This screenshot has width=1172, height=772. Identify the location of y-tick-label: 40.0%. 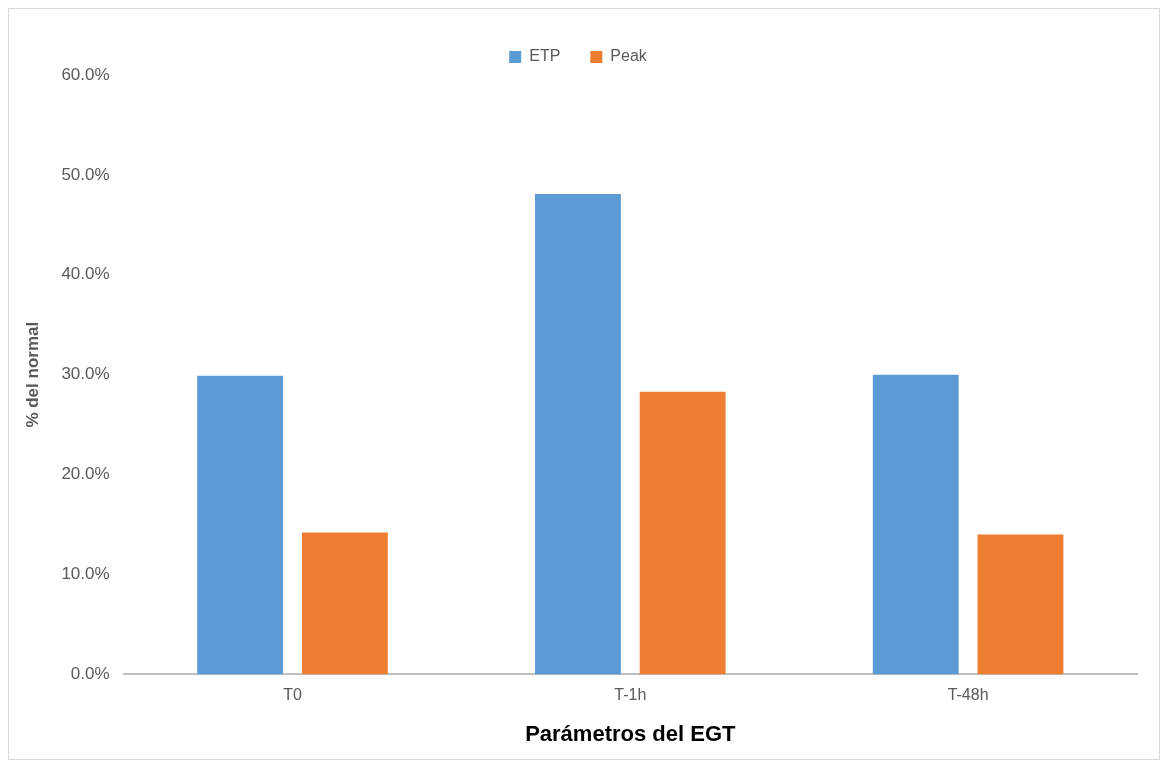
(85, 274).